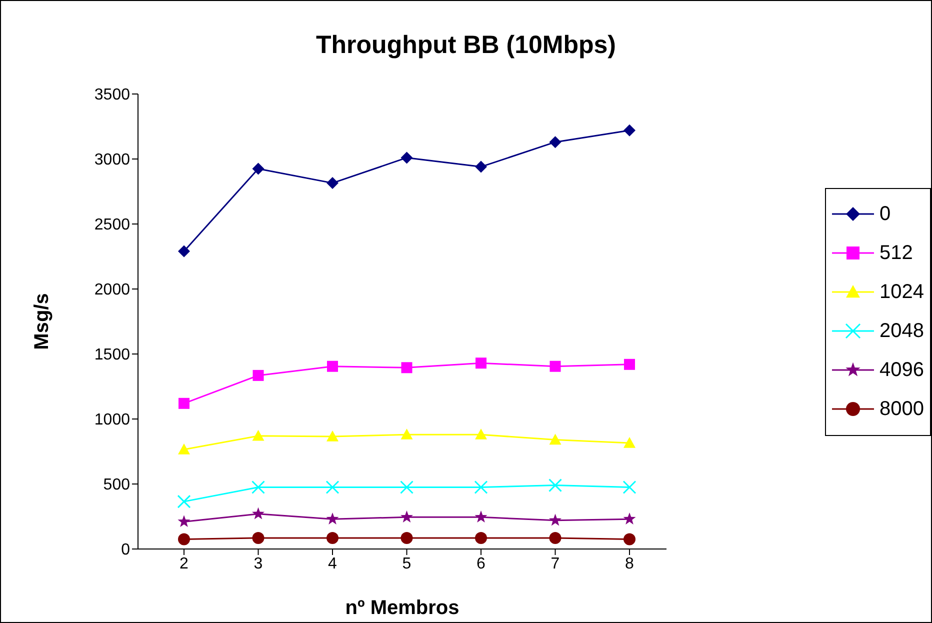 This screenshot has width=932, height=623. What do you see at coordinates (333, 563) in the screenshot?
I see `x-tick-label: 4` at bounding box center [333, 563].